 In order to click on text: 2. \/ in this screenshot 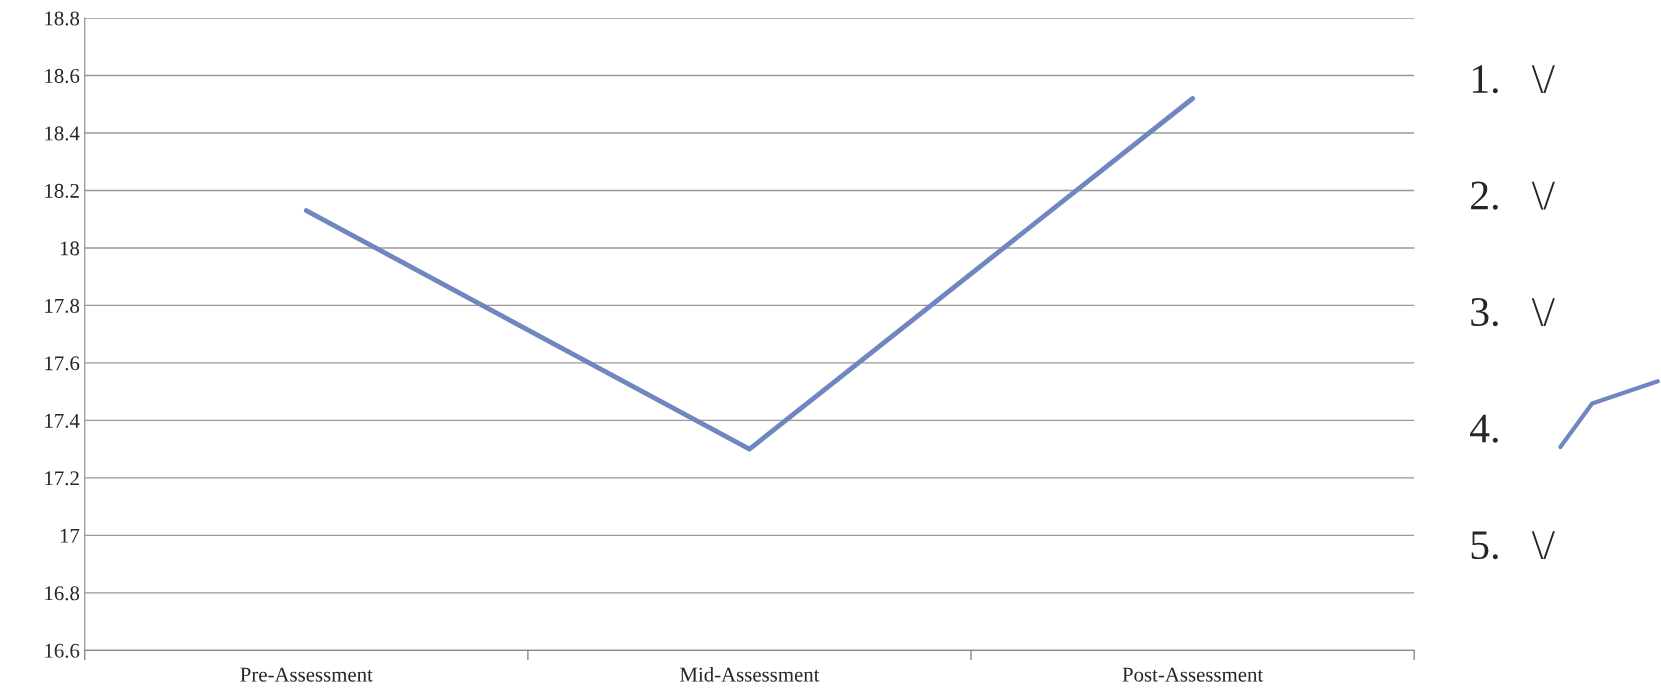, I will do `click(1513, 195)`.